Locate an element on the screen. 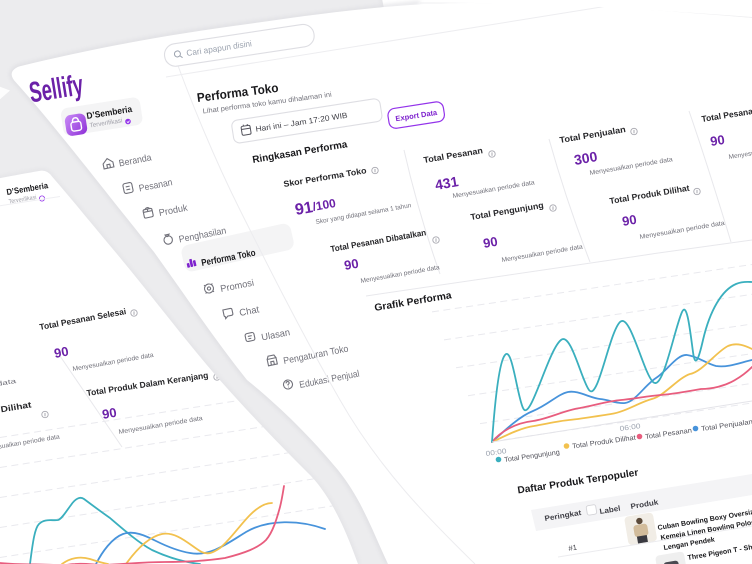 The width and height of the screenshot is (752, 564). svg-text: Label is located at coordinates (610, 510).